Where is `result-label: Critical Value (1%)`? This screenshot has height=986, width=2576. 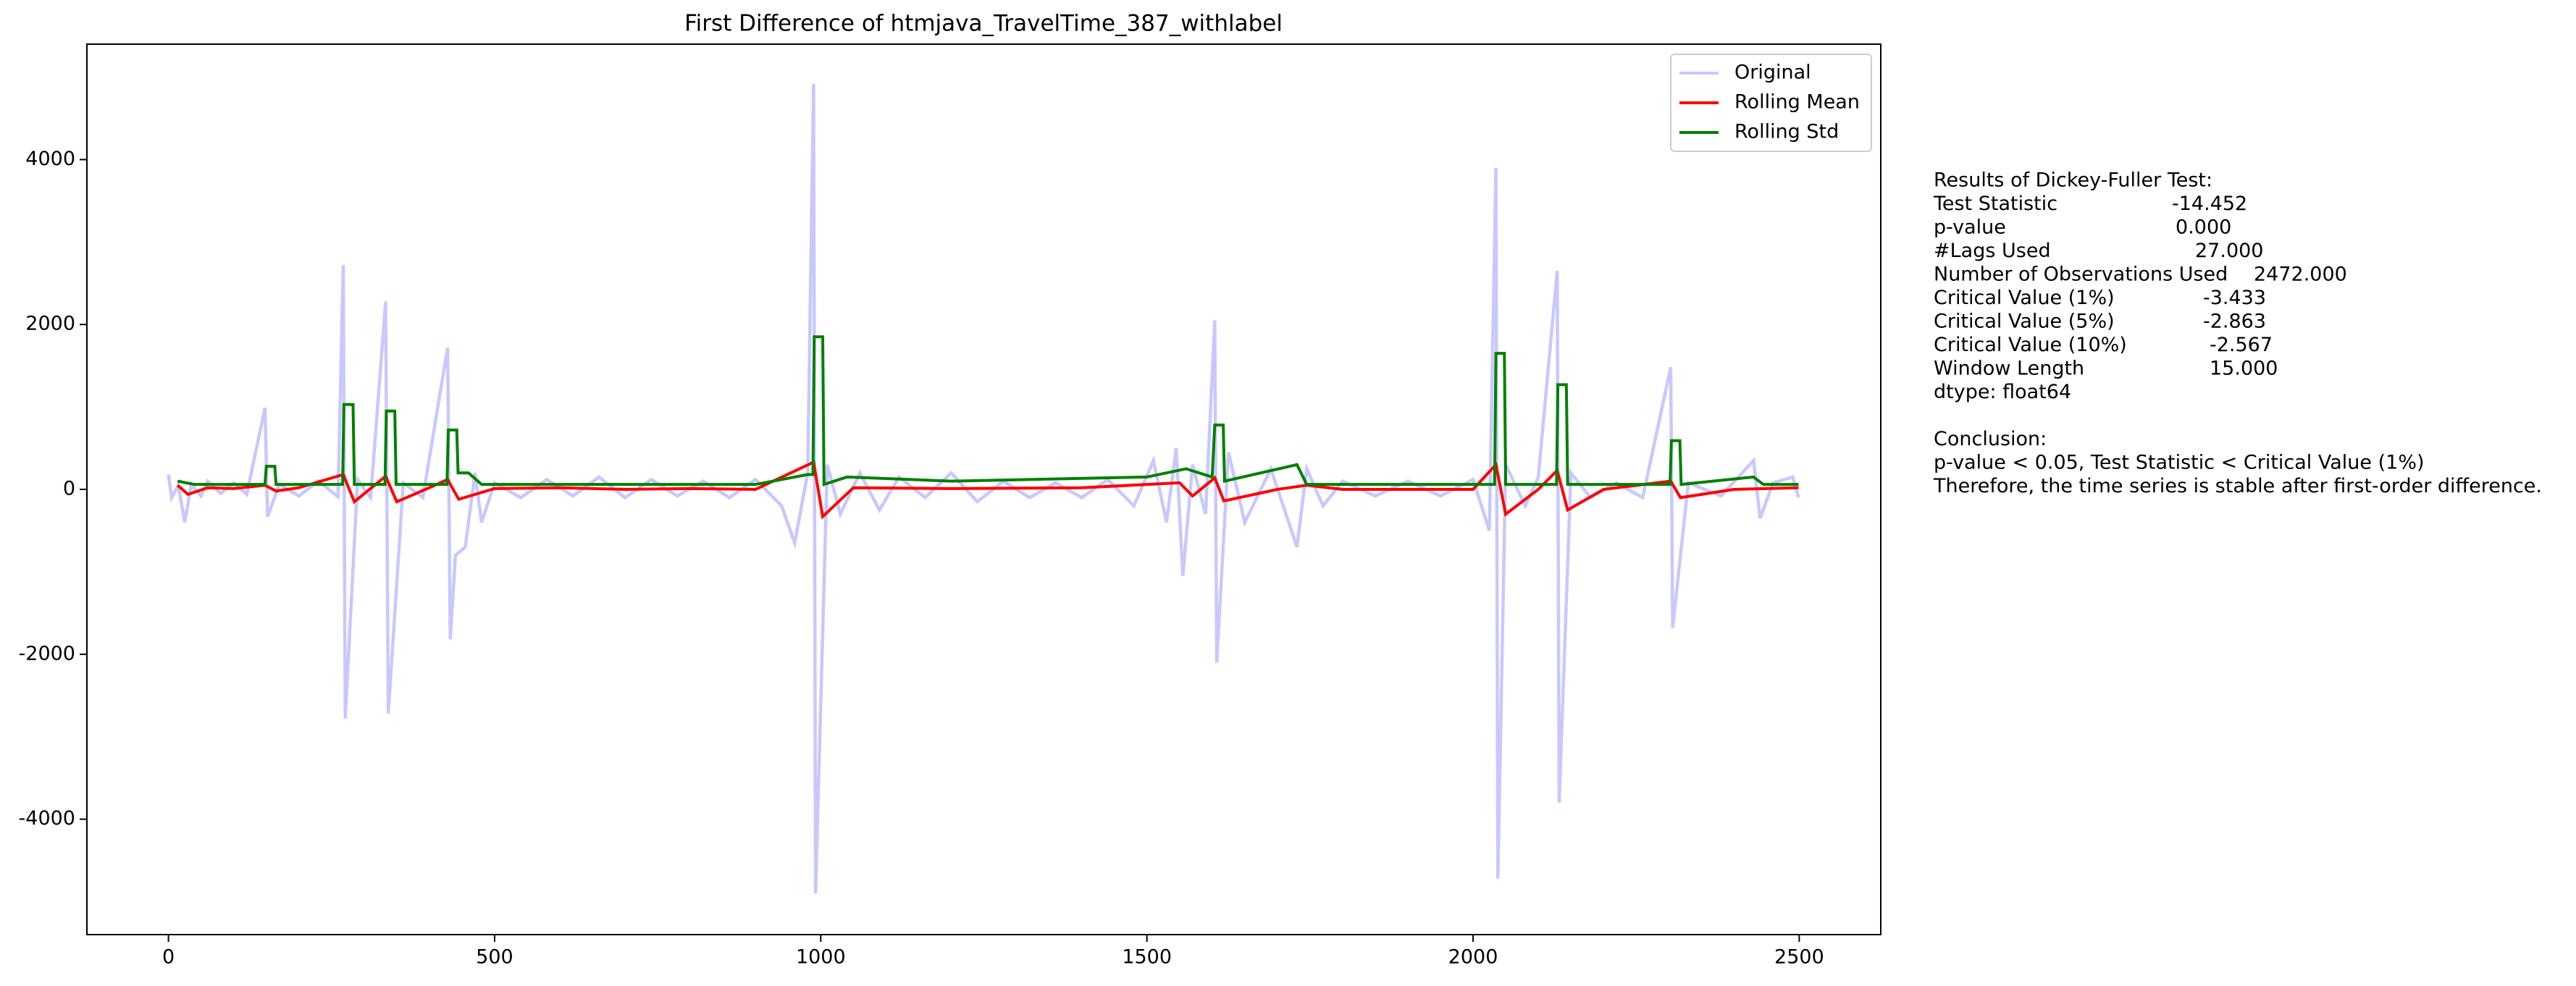 result-label: Critical Value (1%) is located at coordinates (2024, 298).